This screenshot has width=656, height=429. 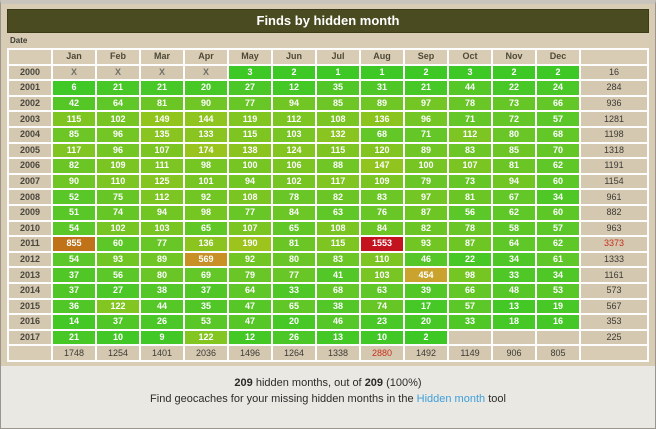 What do you see at coordinates (426, 275) in the screenshot?
I see `heatmap-cell: 454` at bounding box center [426, 275].